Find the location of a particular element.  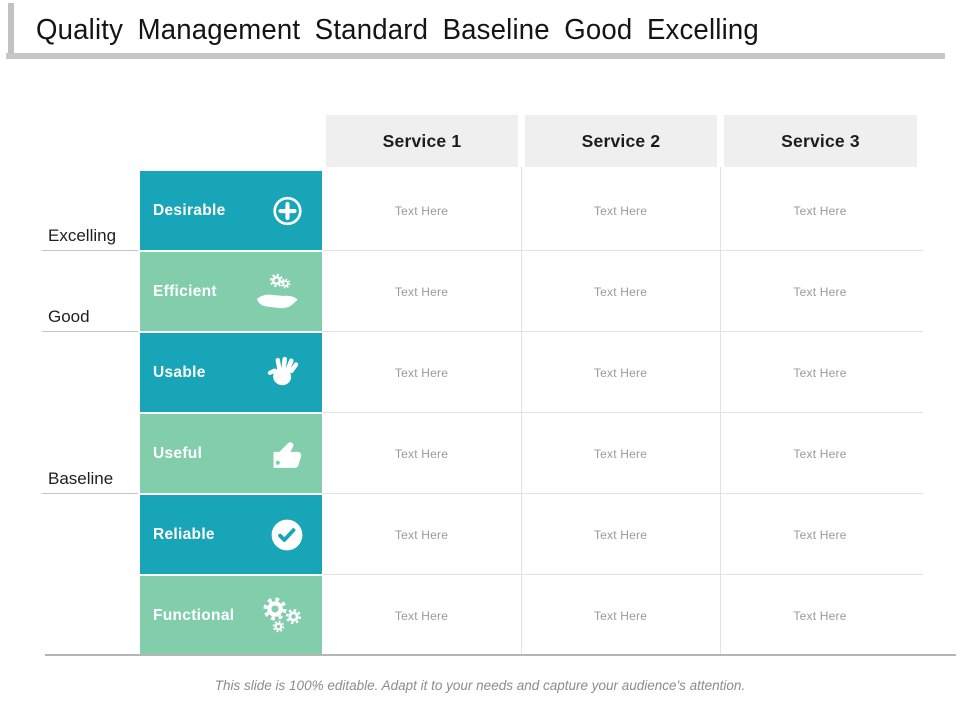

hand-gears-icon is located at coordinates (278, 292).